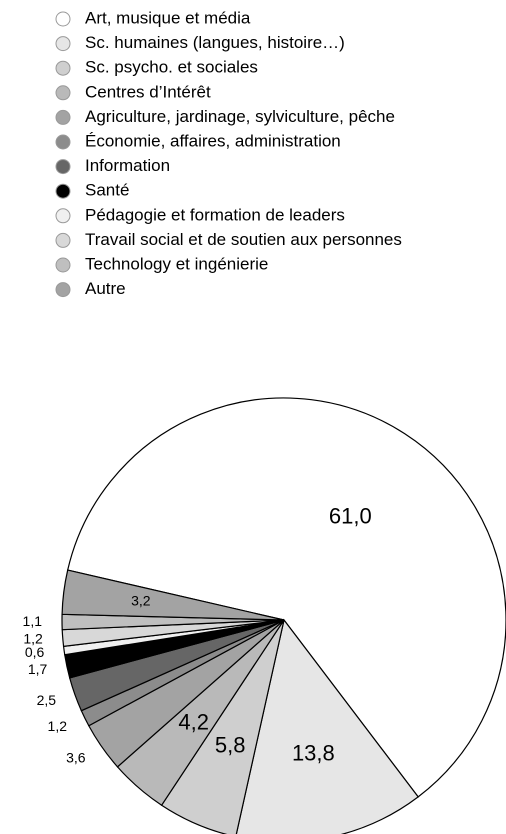 Image resolution: width=506 pixels, height=834 pixels. What do you see at coordinates (168, 17) in the screenshot?
I see `legend-label: Art, musique et média` at bounding box center [168, 17].